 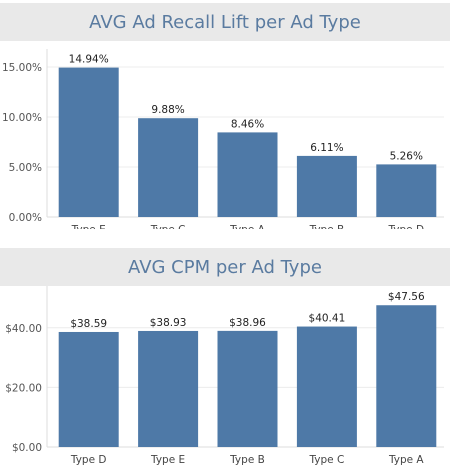 I want to click on chart-2-title: AVG CPM per Ad Type, so click(x=225, y=267).